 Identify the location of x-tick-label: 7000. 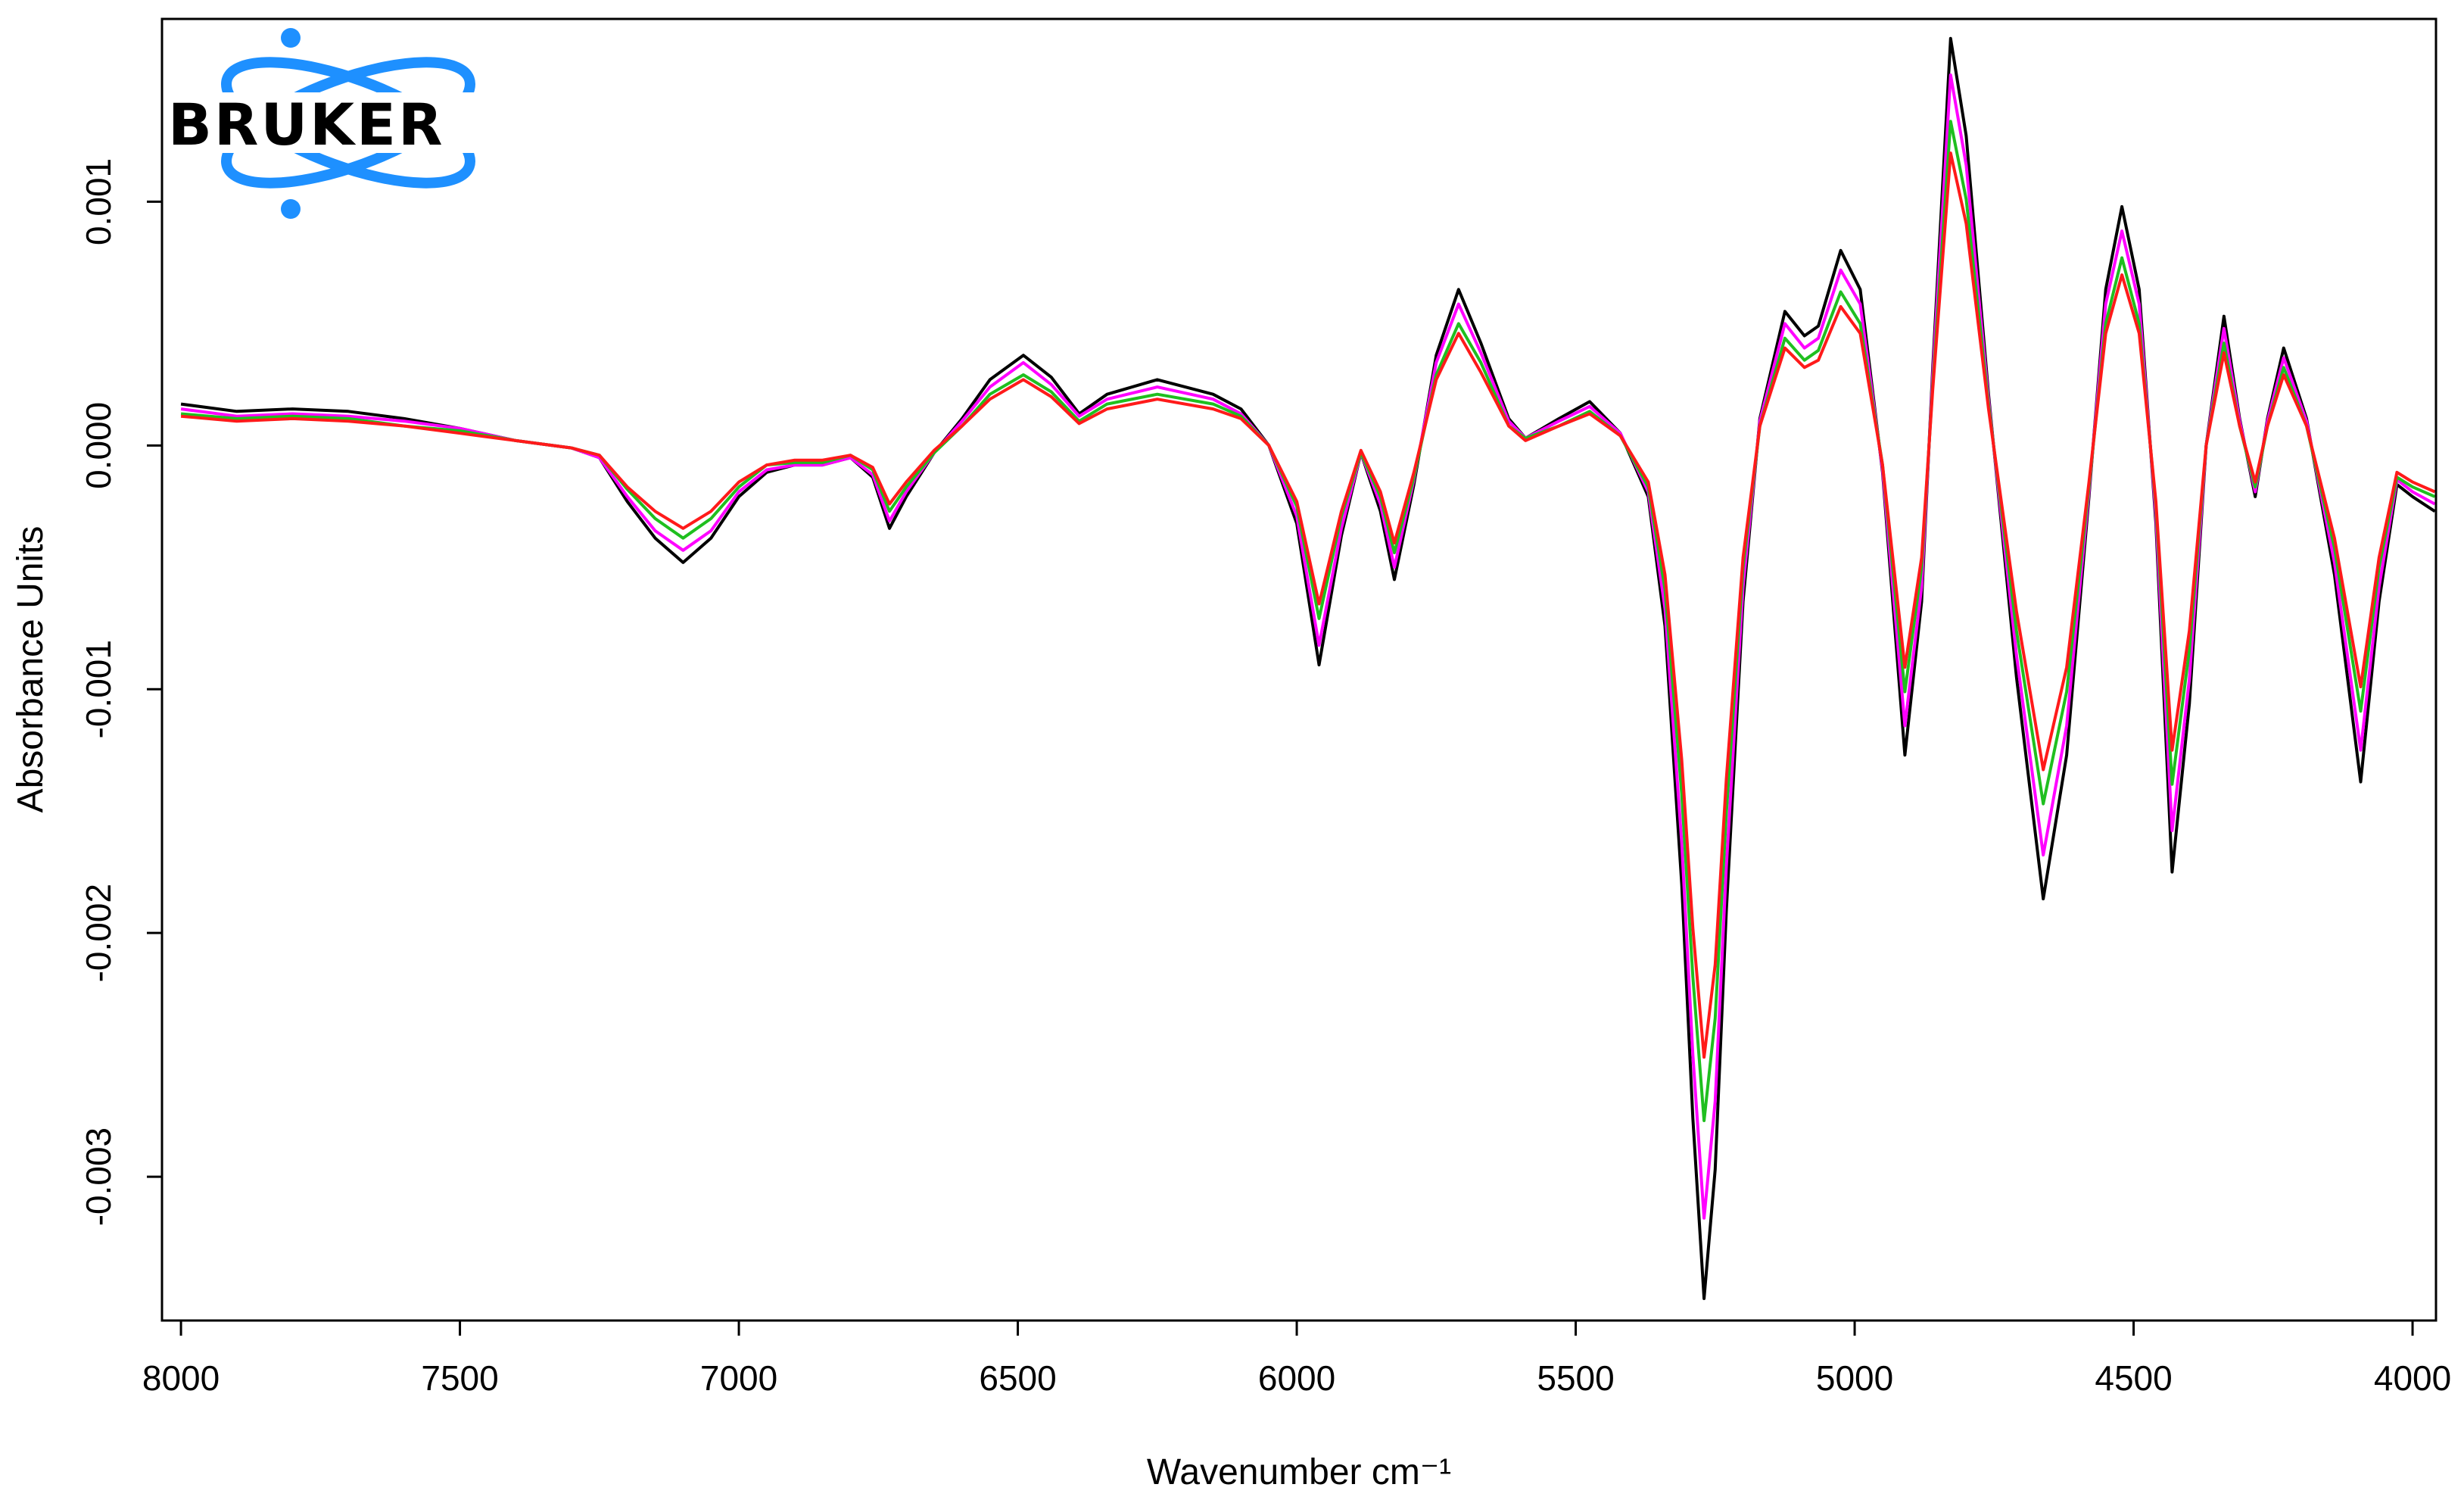
(738, 1378).